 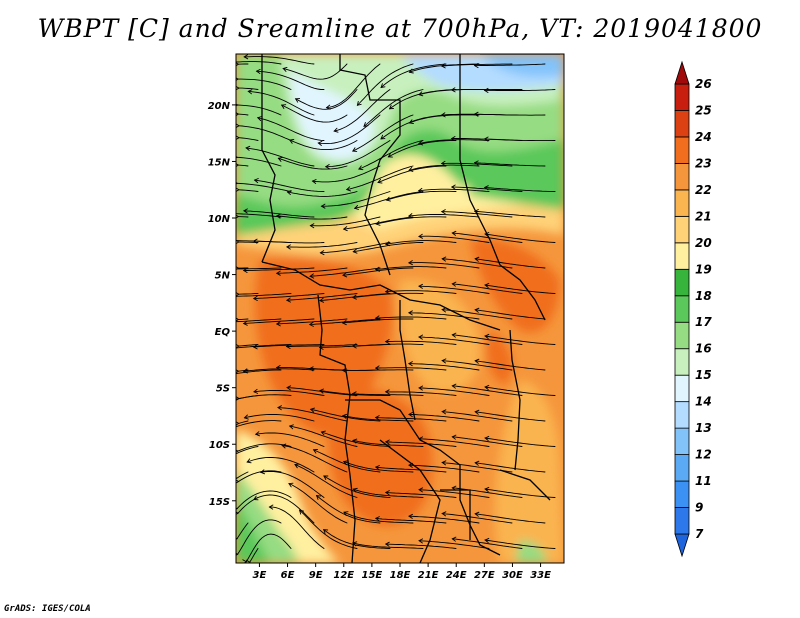 I want to click on longitude-axis: 3E 6E 9E 12E 15E 18E 21E 24E 27E 30E 33E, so click(x=402, y=572).